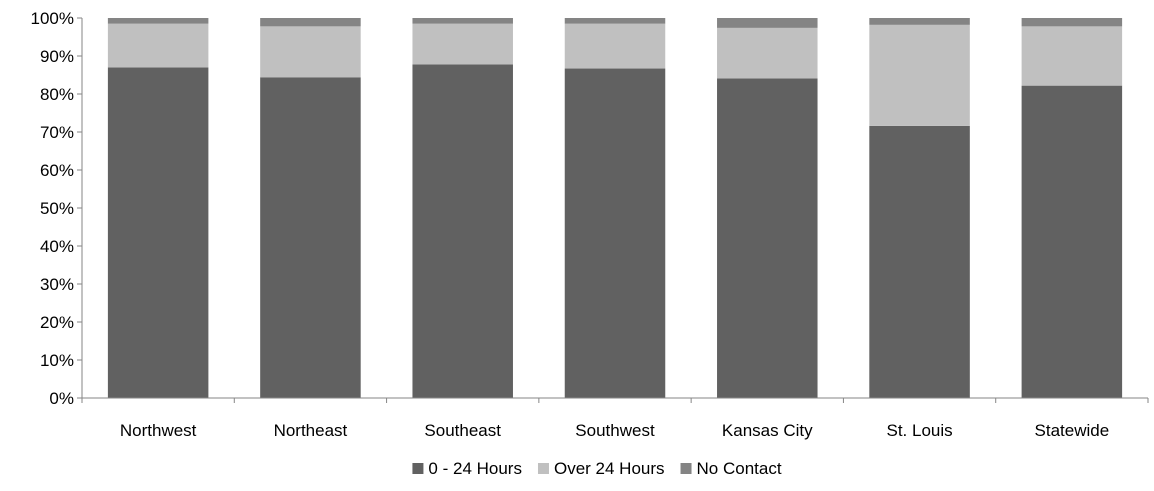 The width and height of the screenshot is (1154, 491). What do you see at coordinates (158, 233) in the screenshot?
I see `bar-northwest-0-24-hours` at bounding box center [158, 233].